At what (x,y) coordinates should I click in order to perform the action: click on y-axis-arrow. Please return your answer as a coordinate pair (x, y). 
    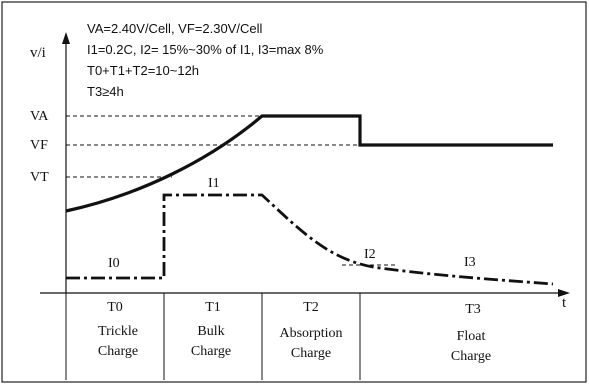
    Looking at the image, I should click on (66, 38).